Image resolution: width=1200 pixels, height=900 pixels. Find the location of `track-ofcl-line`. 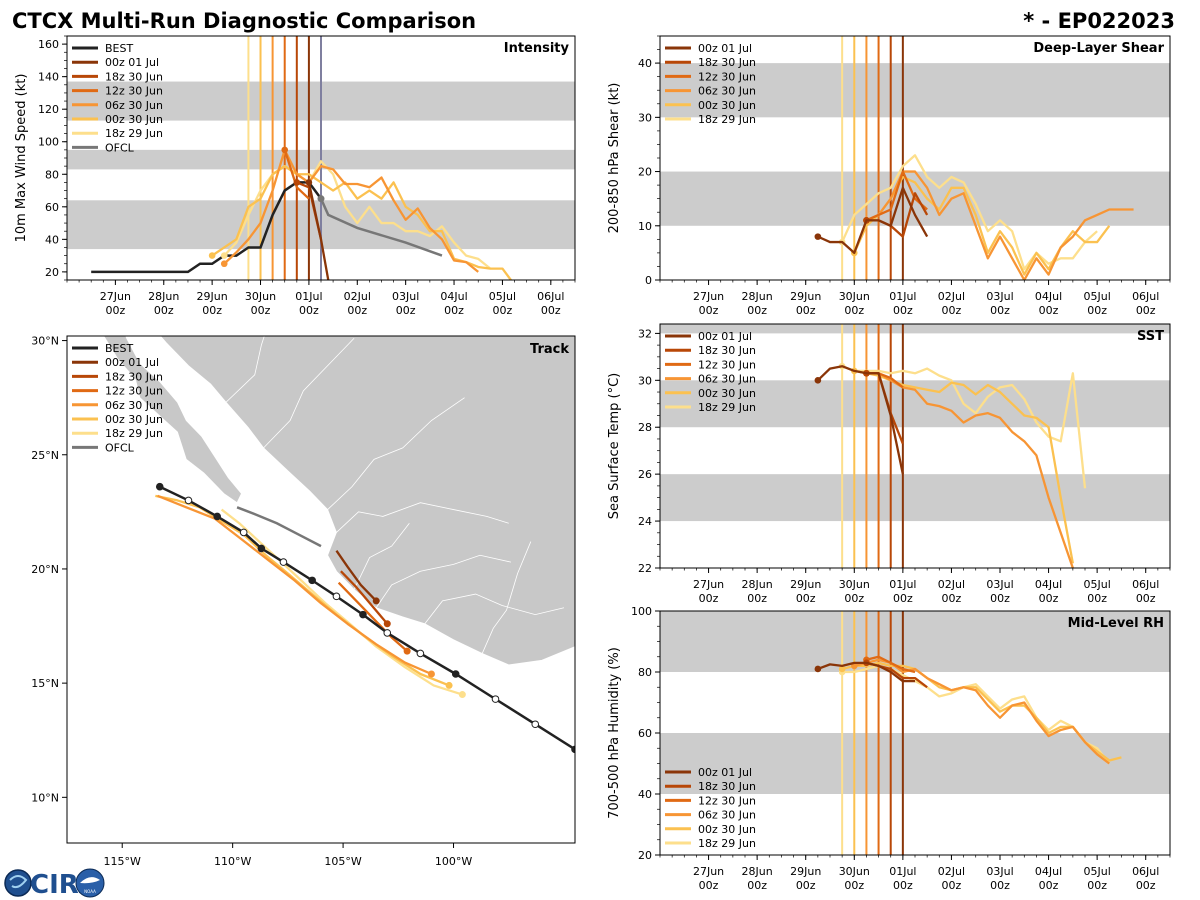

track-ofcl-line is located at coordinates (279, 527).